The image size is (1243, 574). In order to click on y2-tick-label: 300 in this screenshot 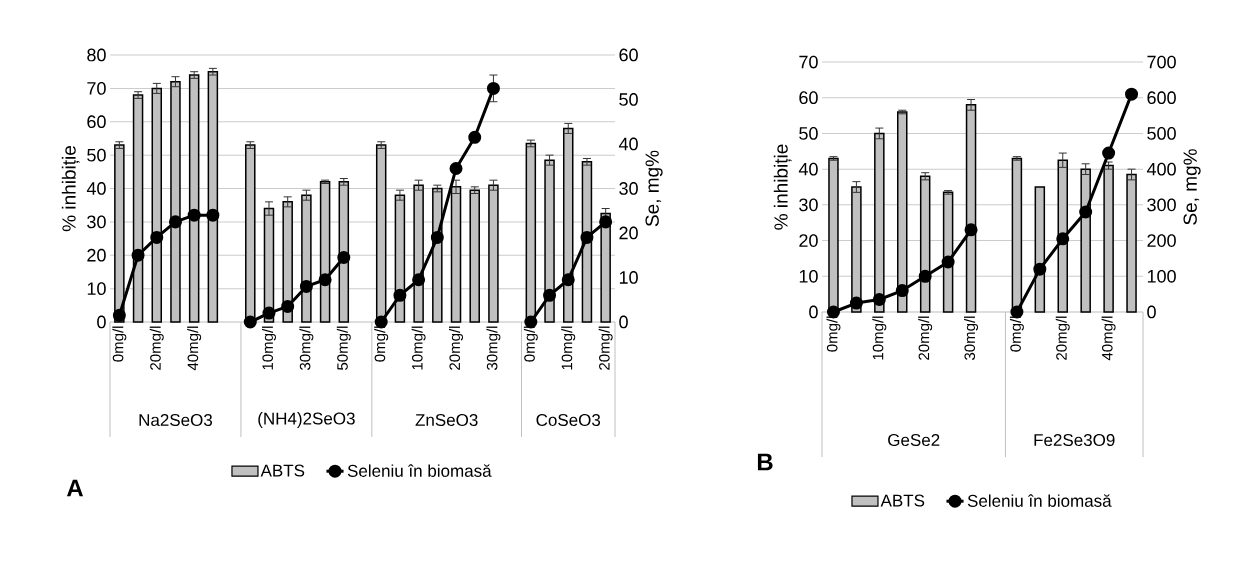, I will do `click(1161, 205)`.